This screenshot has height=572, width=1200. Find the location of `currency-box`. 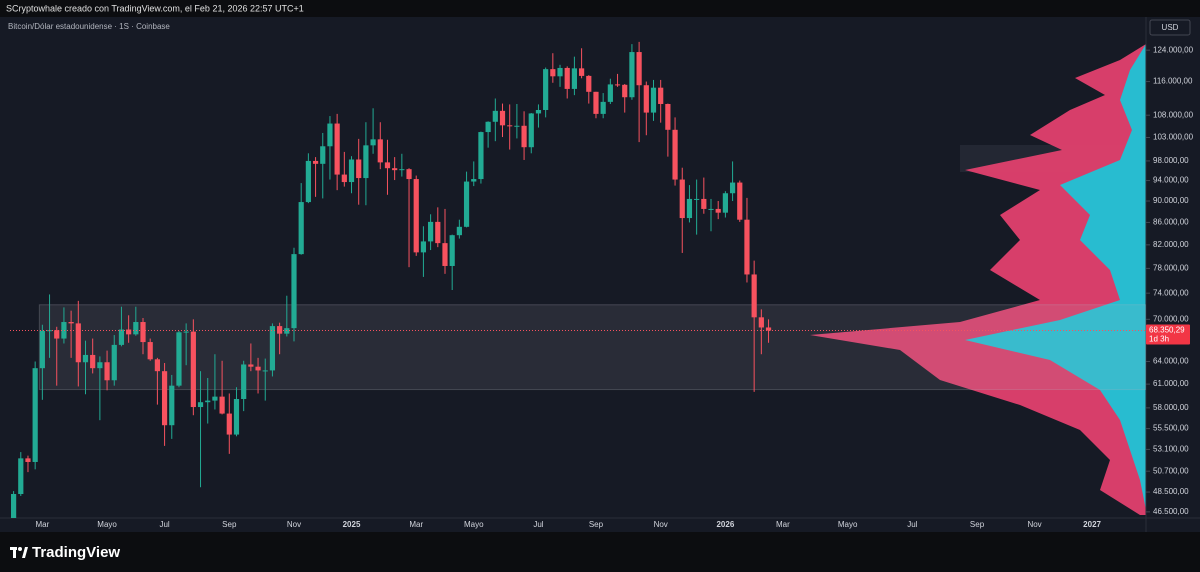

currency-box is located at coordinates (1170, 27).